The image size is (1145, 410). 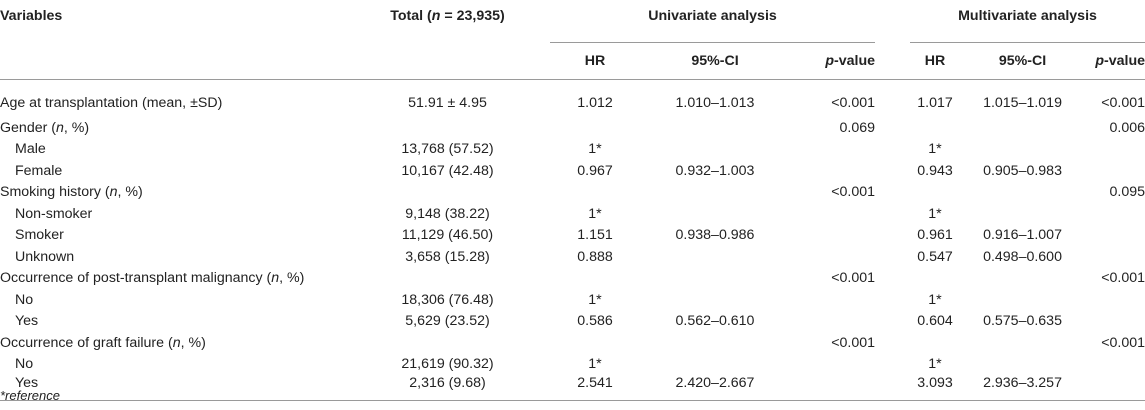 I want to click on row-label: Gender (n, %), so click(x=45, y=127).